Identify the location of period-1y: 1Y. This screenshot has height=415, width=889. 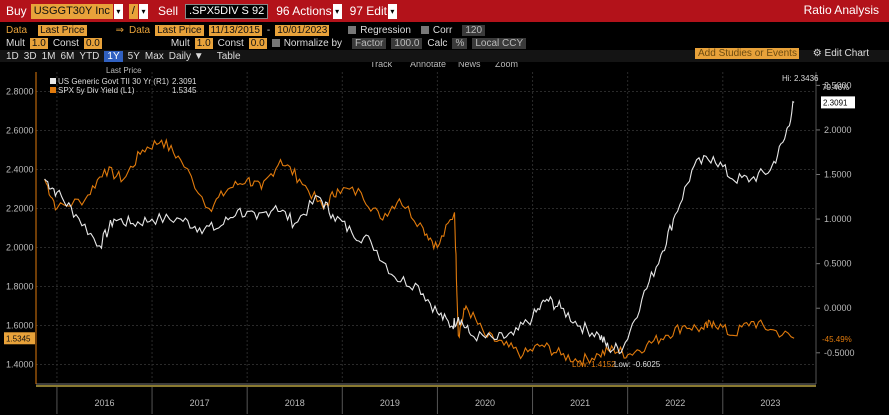
(113, 56).